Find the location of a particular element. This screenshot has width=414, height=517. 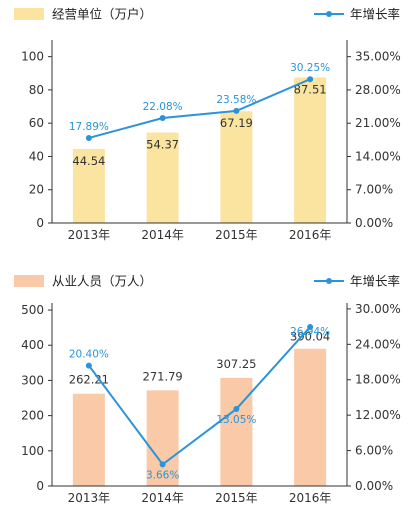

bar-value-label-4: 87.51 is located at coordinates (310, 89).